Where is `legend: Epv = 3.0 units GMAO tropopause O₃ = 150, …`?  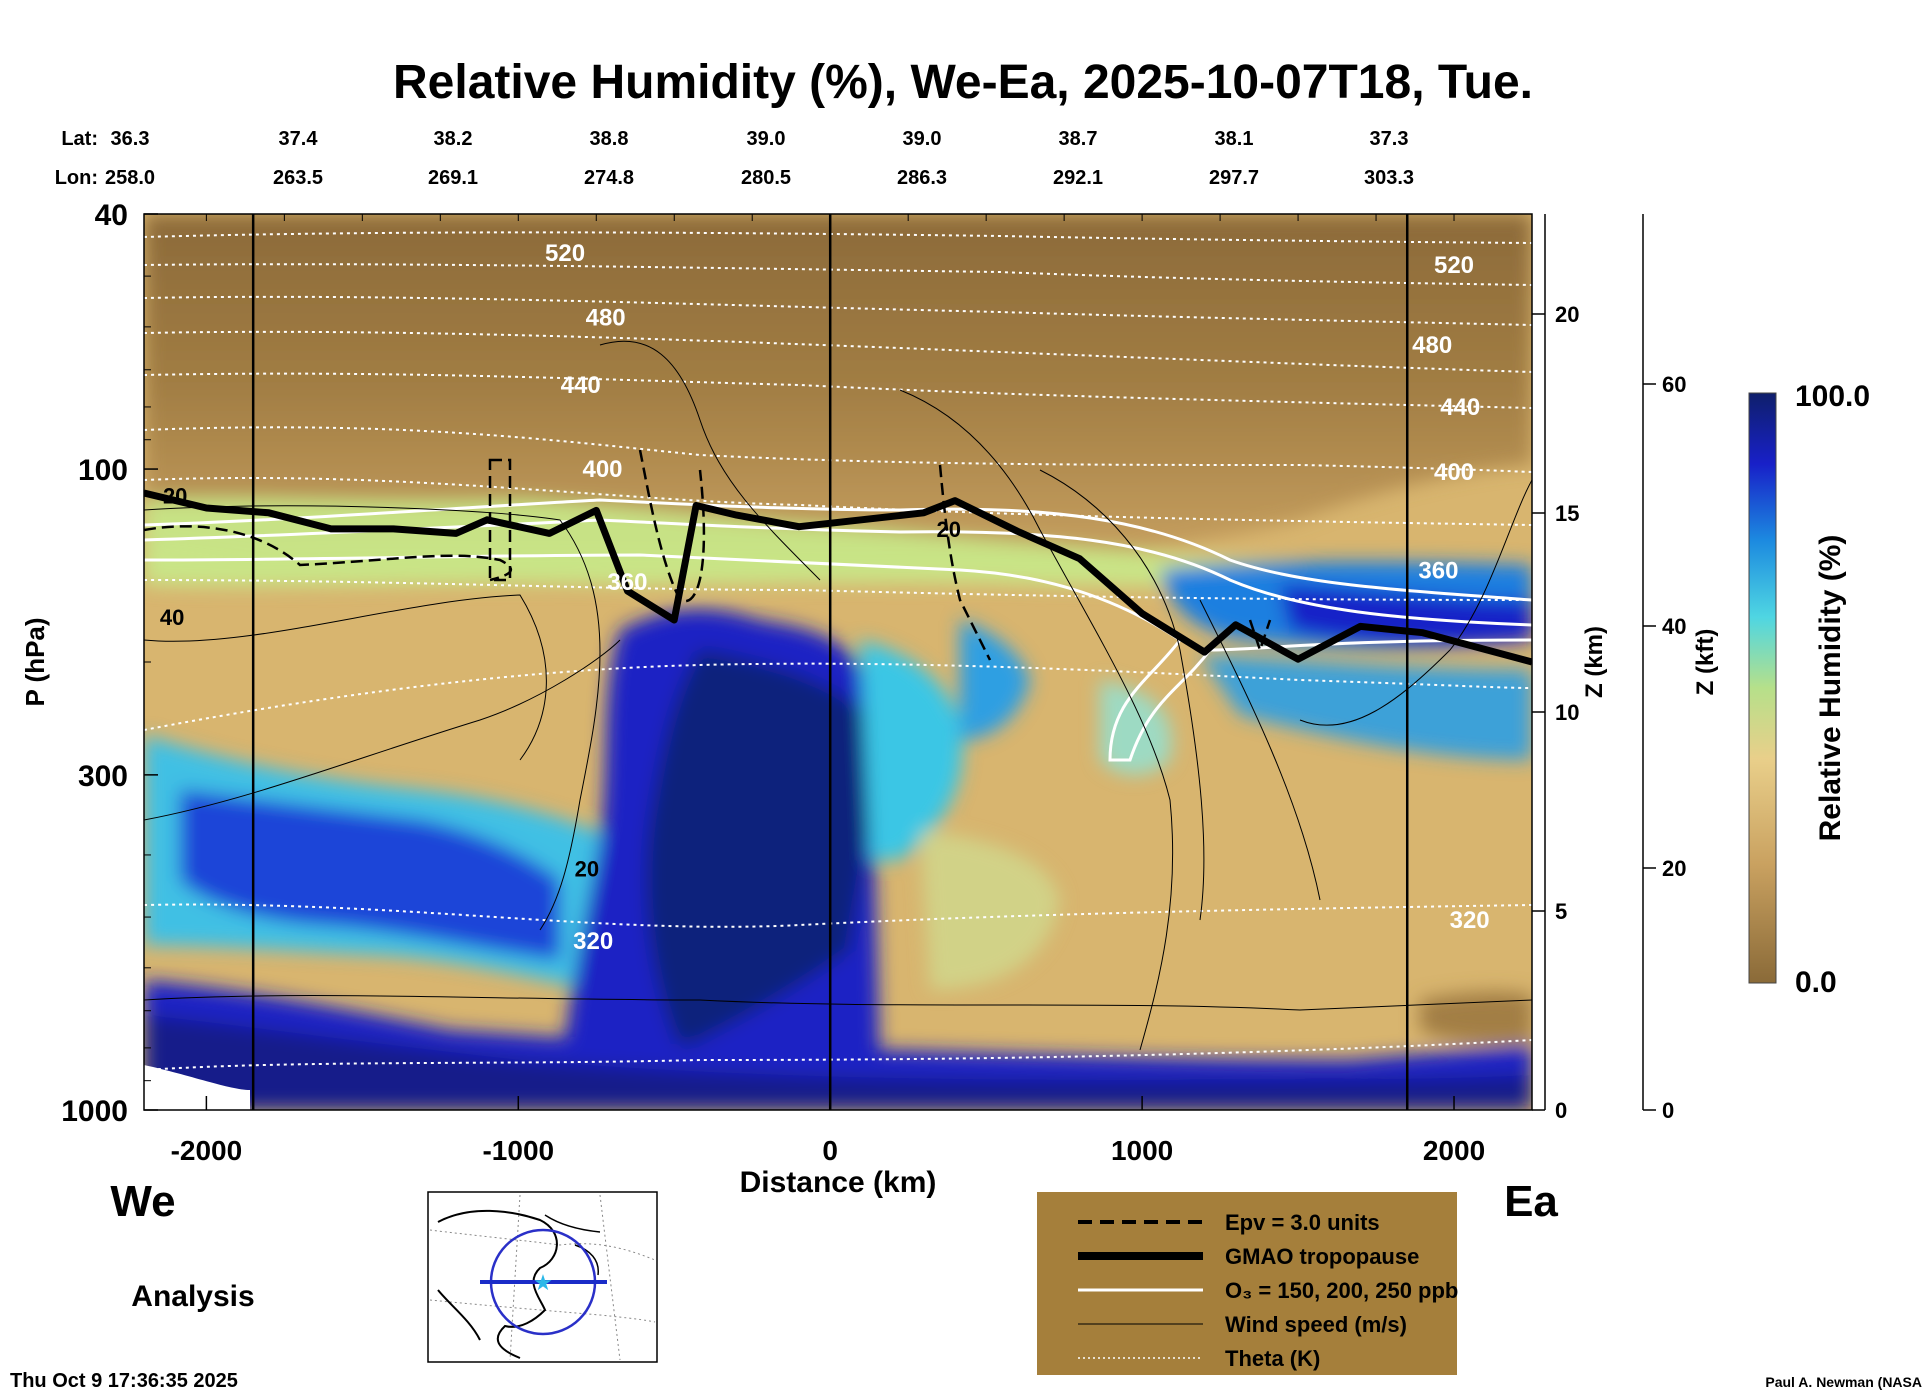
legend: Epv = 3.0 units GMAO tropopause O₃ = 150, … is located at coordinates (1247, 1283).